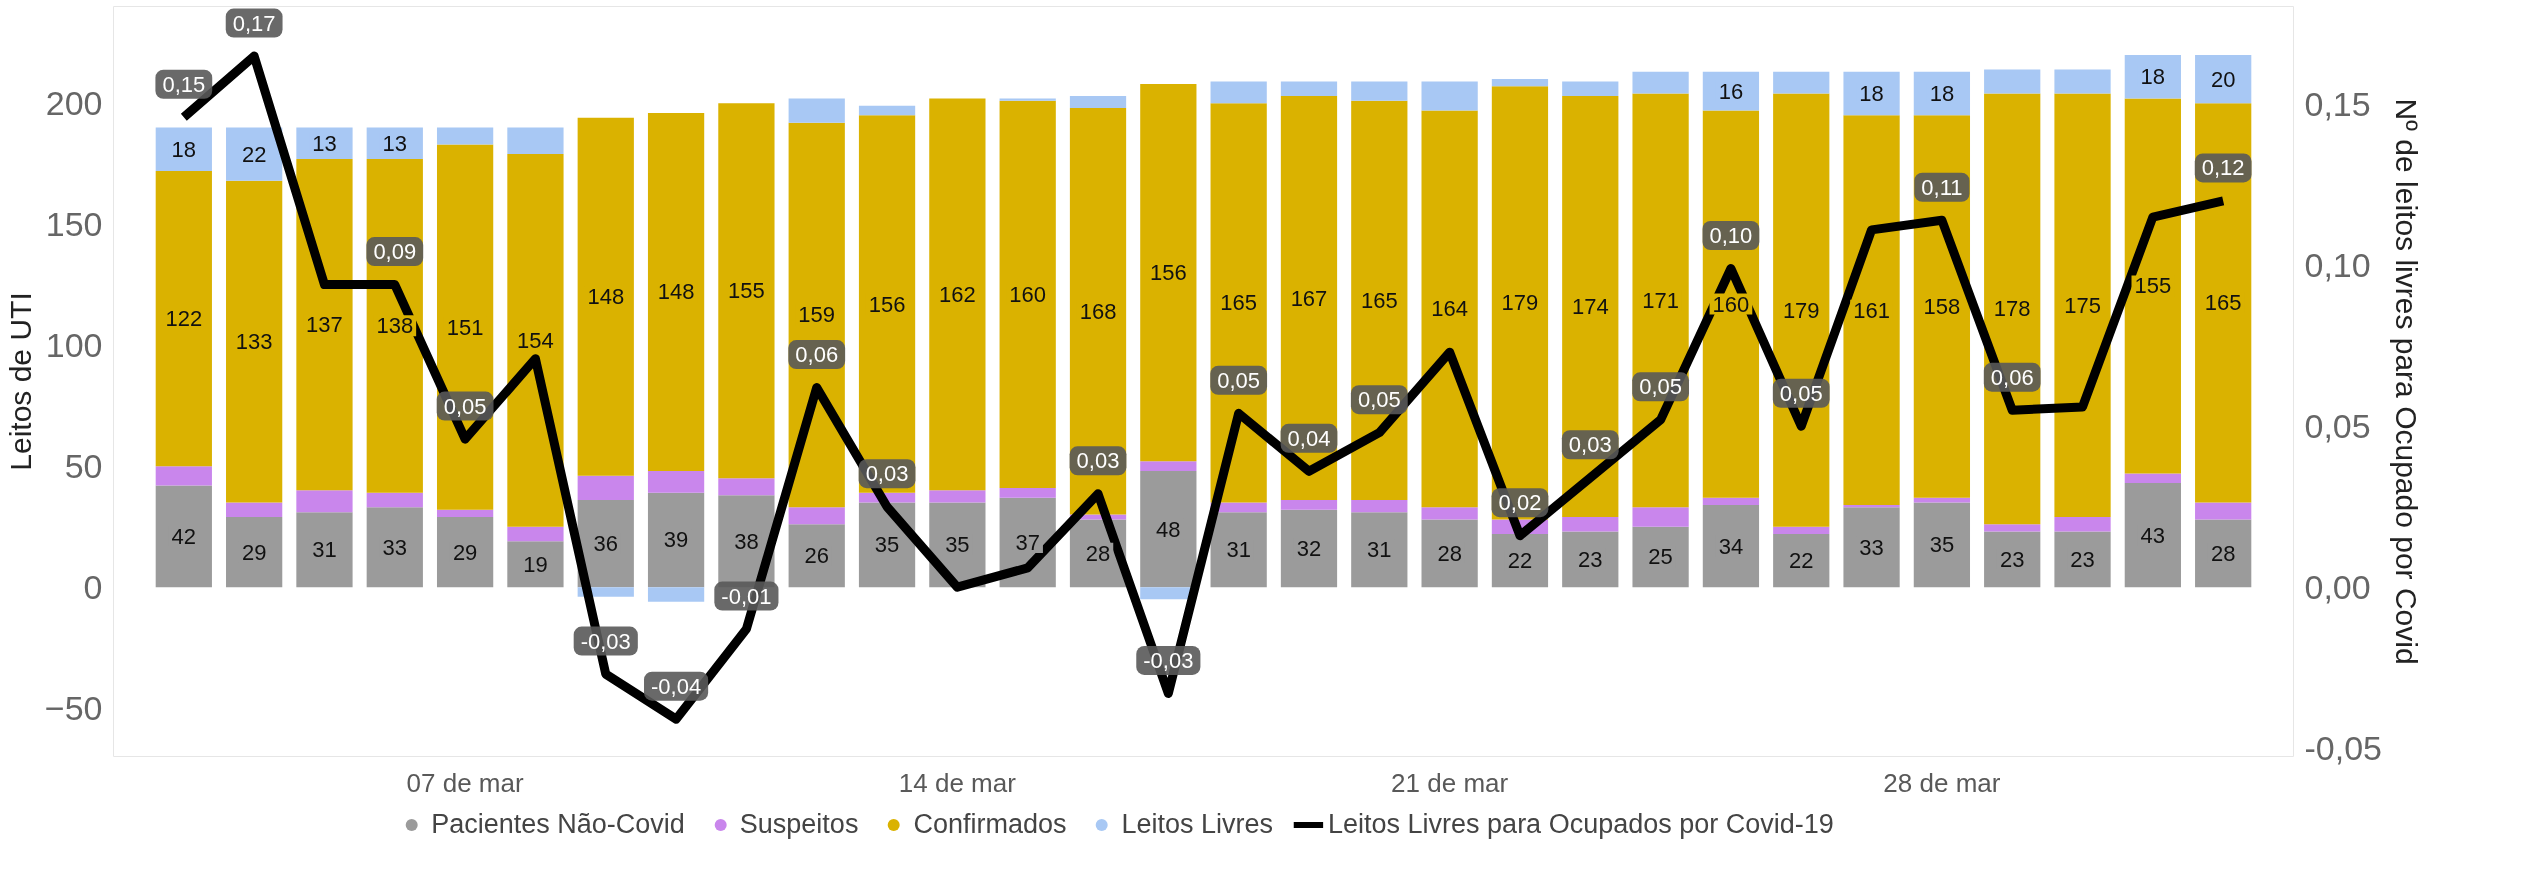 The image size is (2546, 886). I want to click on data-label: 161, so click(1871, 310).